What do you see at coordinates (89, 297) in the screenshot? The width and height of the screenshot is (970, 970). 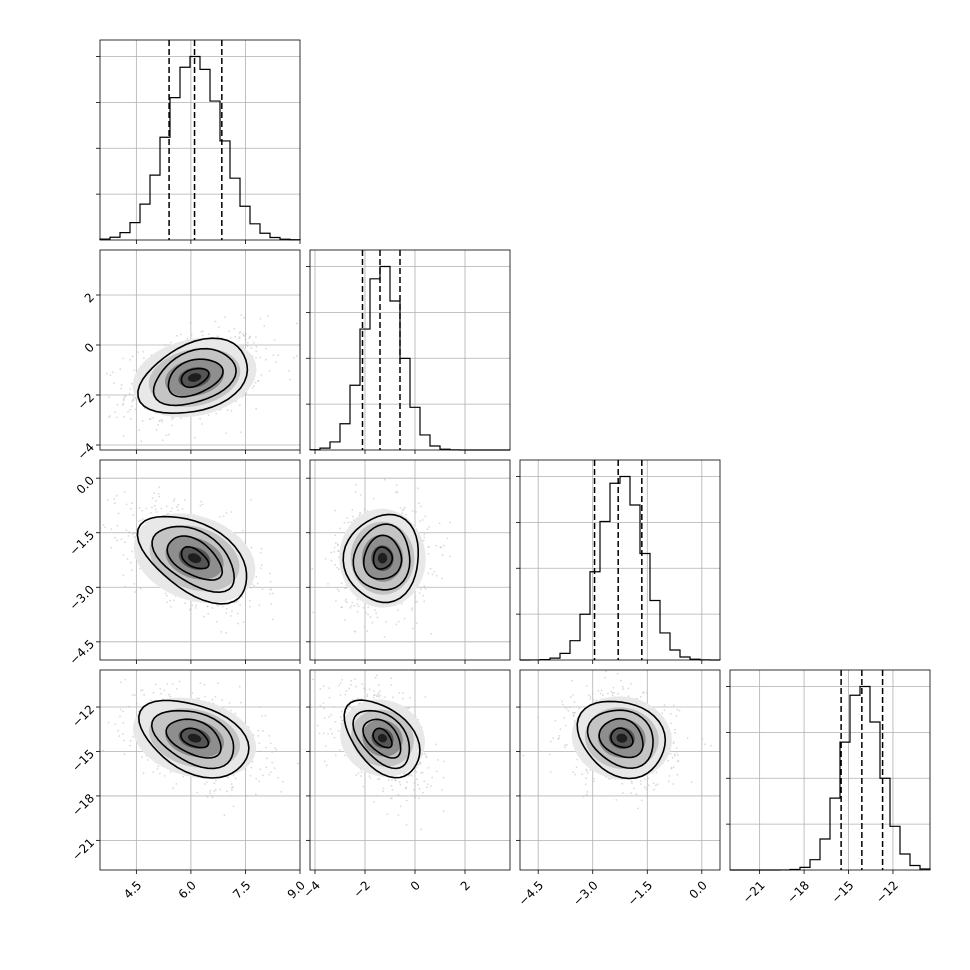 I see `ytick-label-1-3: 2` at bounding box center [89, 297].